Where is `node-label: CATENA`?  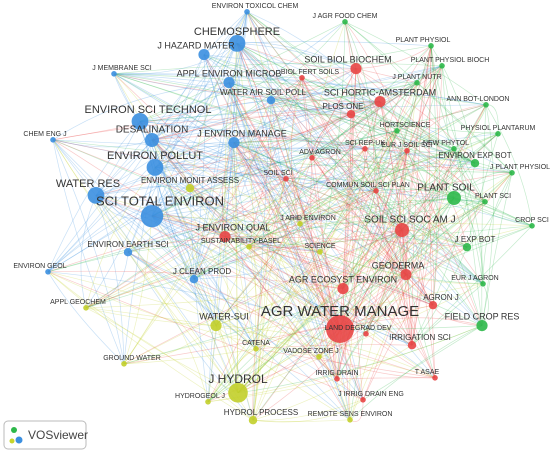 node-label: CATENA is located at coordinates (256, 343).